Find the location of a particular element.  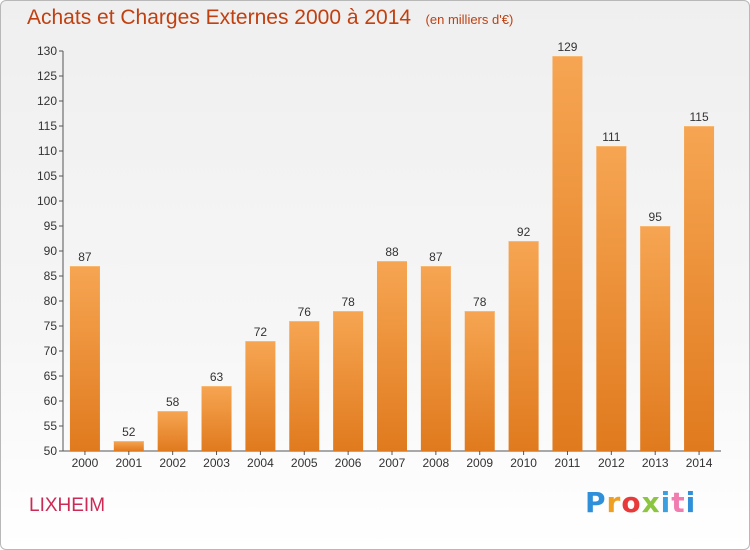

x-tick-label: 2009 is located at coordinates (479, 463).